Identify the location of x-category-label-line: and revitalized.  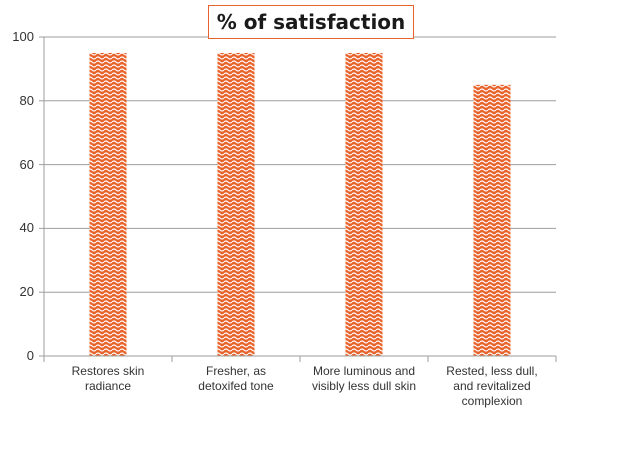
(492, 386).